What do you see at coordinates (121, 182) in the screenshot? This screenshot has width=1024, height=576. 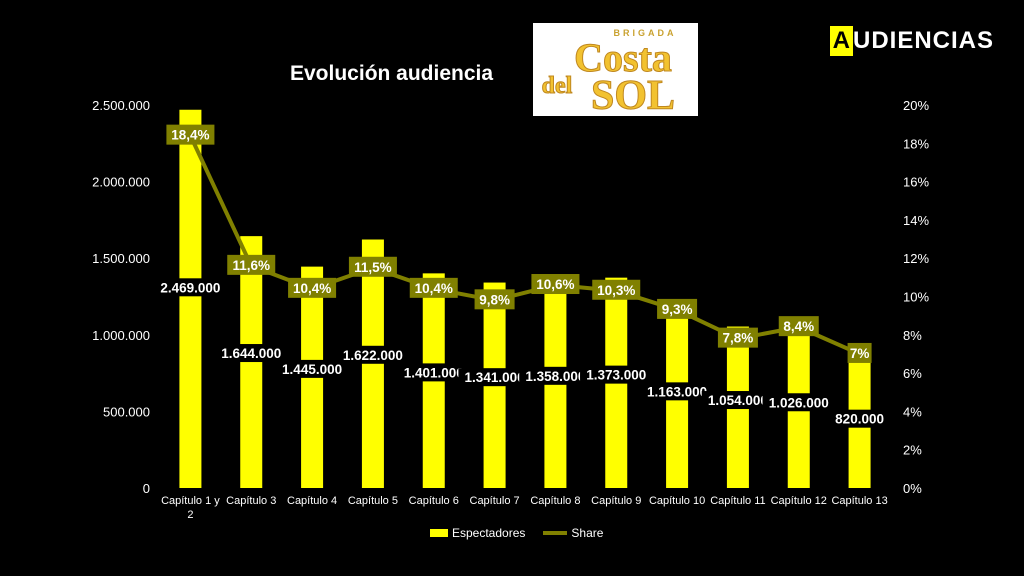 I see `left-axis-tick-label: 2.000.000` at bounding box center [121, 182].